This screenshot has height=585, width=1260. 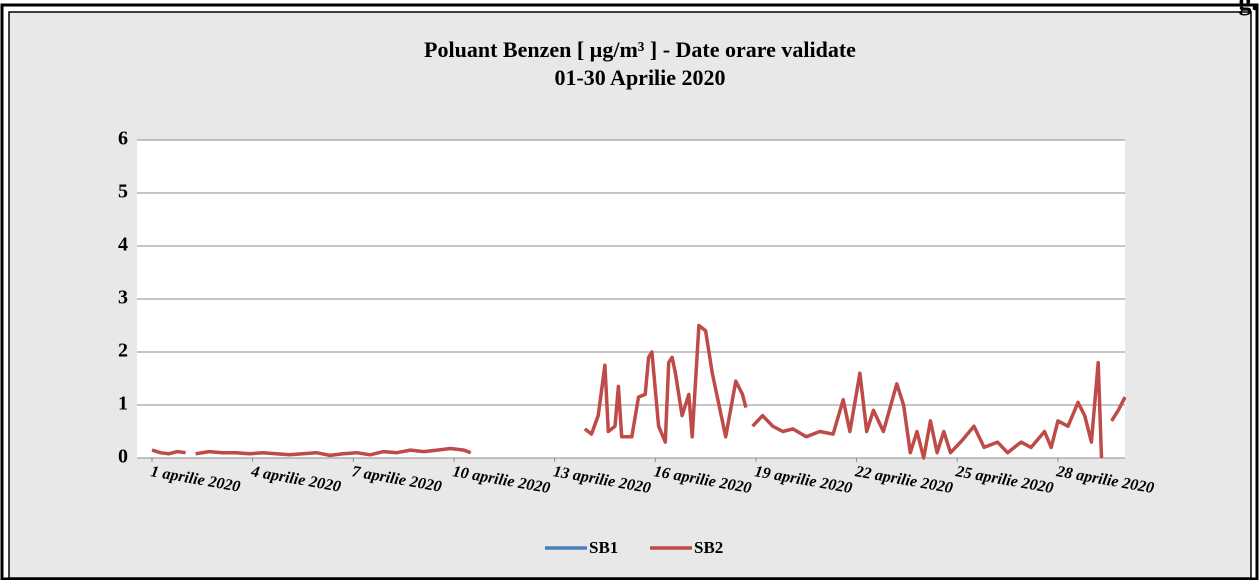 What do you see at coordinates (123, 457) in the screenshot?
I see `y-tick-label: 0` at bounding box center [123, 457].